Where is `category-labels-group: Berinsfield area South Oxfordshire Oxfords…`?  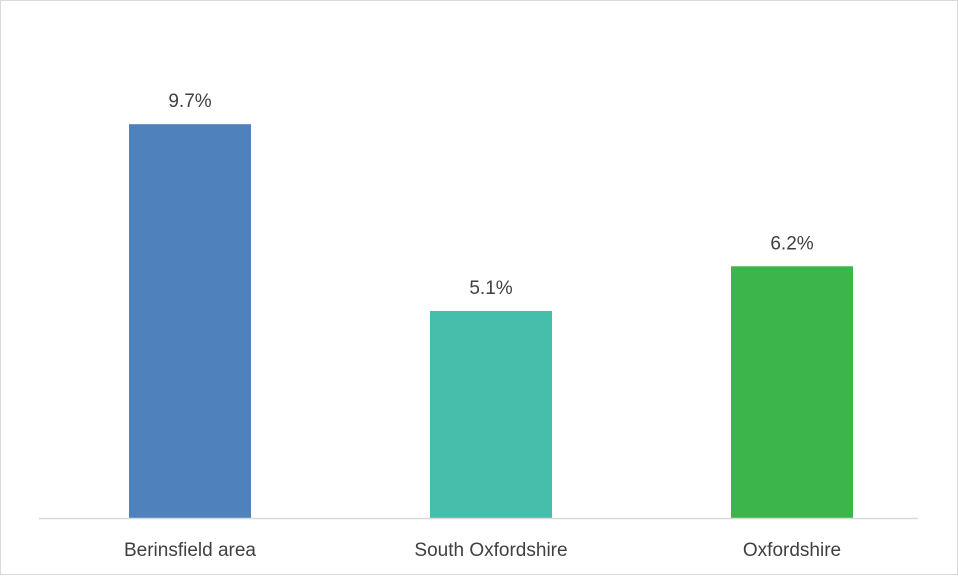
category-labels-group: Berinsfield area South Oxfordshire Oxfords… is located at coordinates (482, 550).